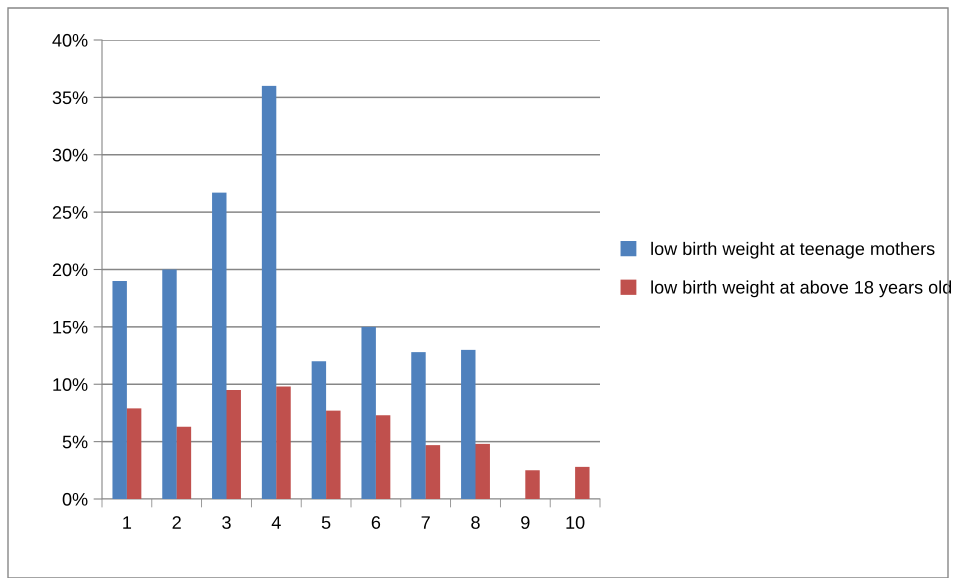 This screenshot has width=956, height=578. I want to click on x-tick-label: 1, so click(127, 522).